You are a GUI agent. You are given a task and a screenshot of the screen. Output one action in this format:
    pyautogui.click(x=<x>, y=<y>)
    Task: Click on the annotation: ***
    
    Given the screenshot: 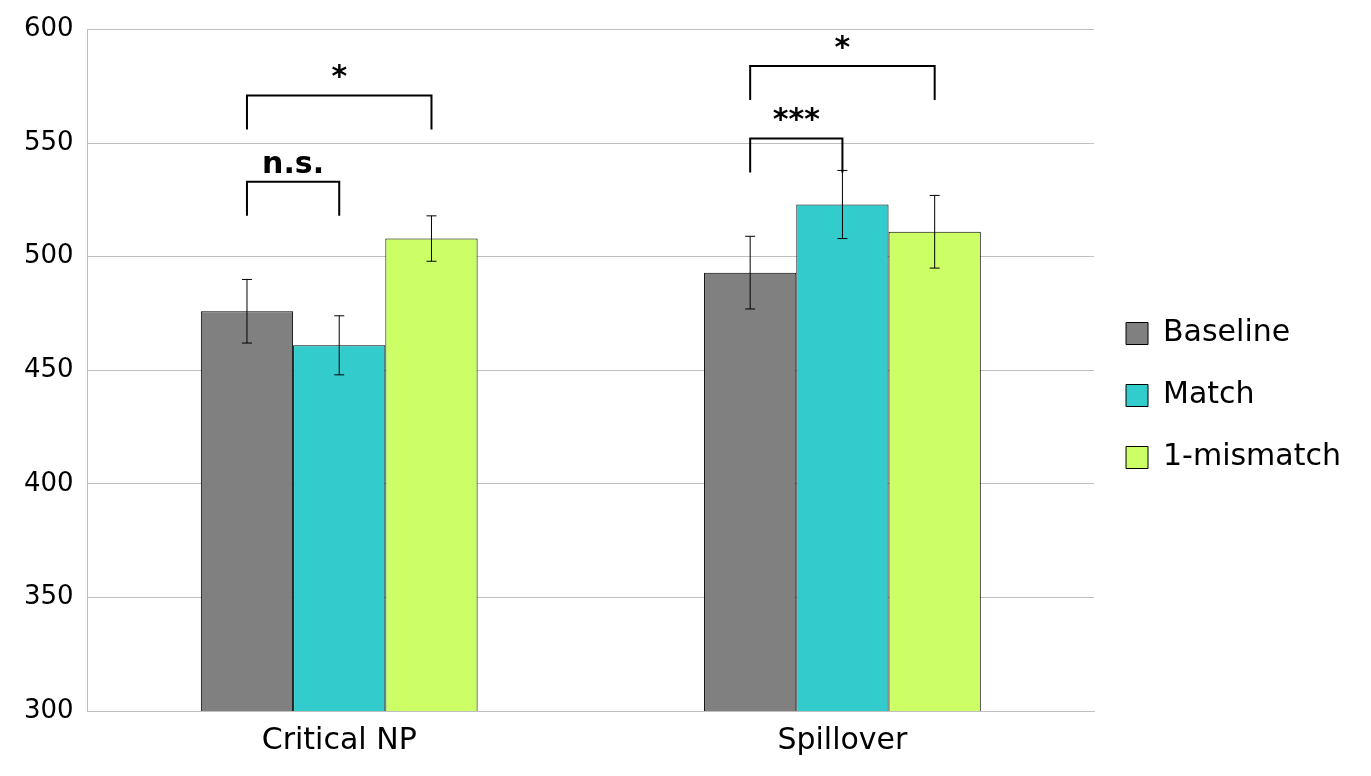 What is the action you would take?
    pyautogui.click(x=796, y=119)
    